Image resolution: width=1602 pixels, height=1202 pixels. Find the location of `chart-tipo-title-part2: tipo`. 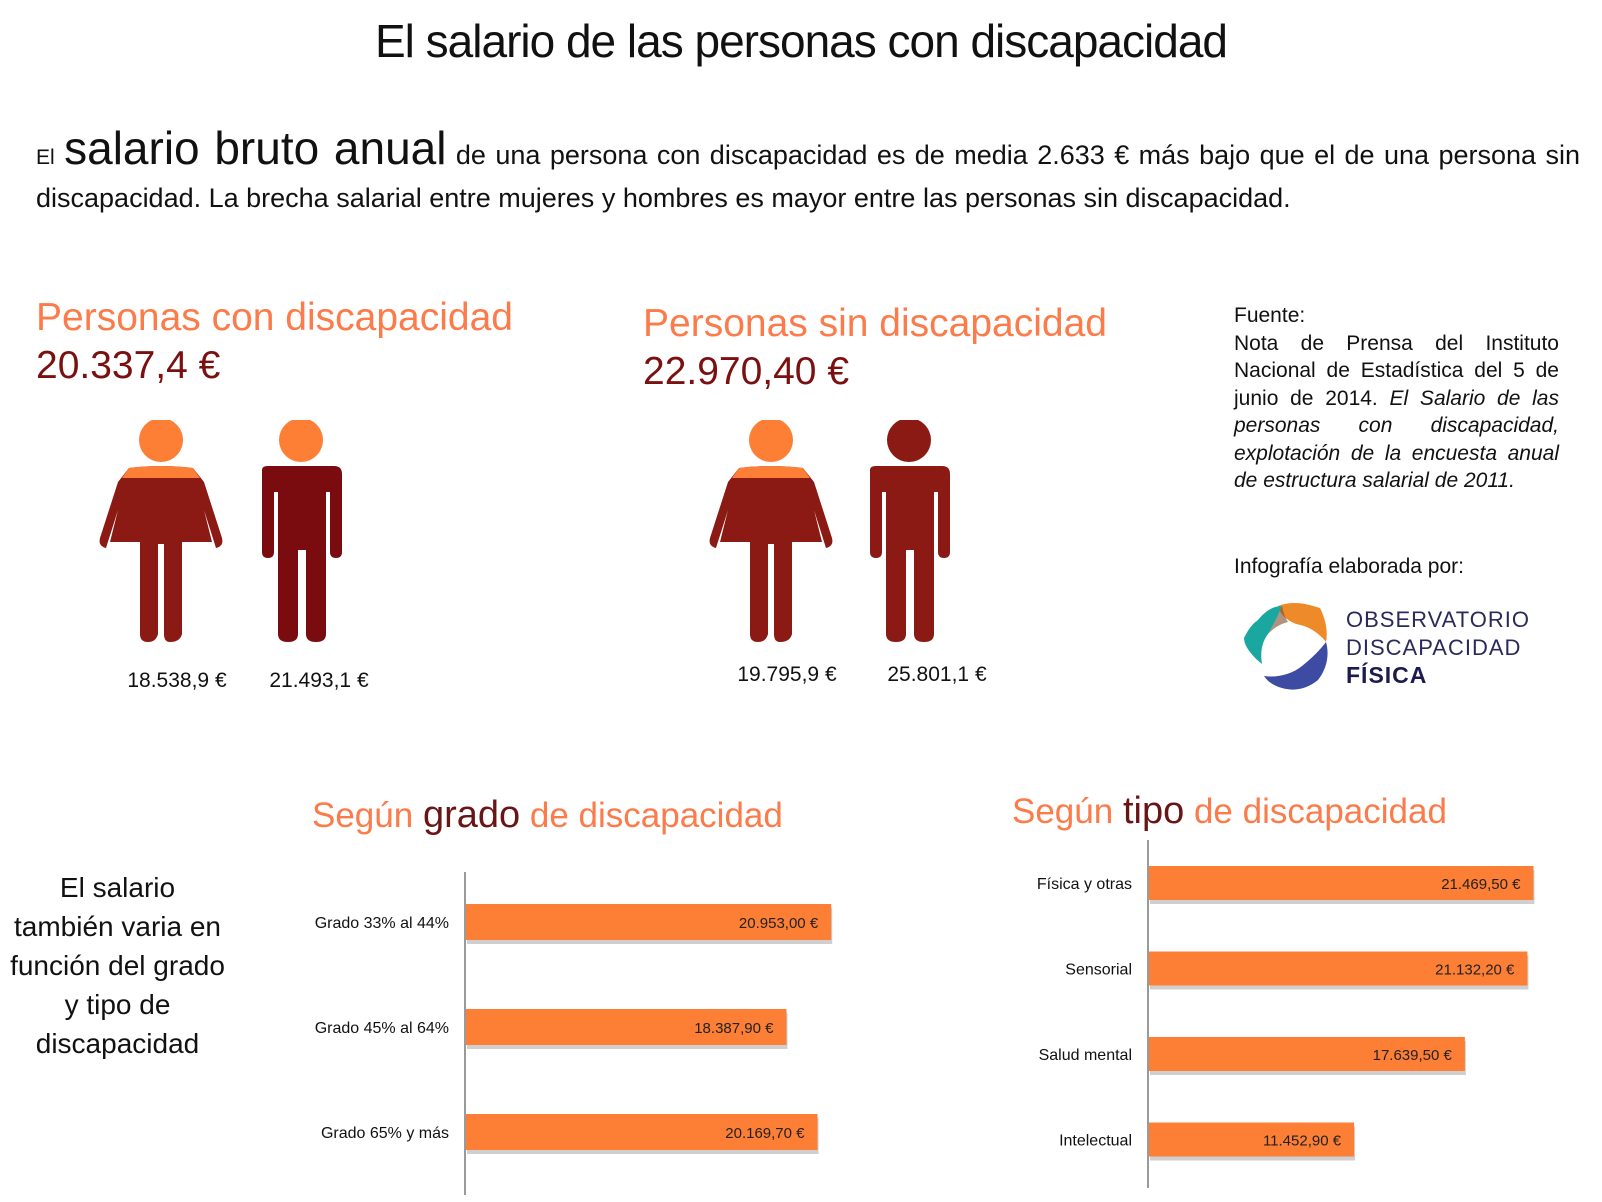

chart-tipo-title-part2: tipo is located at coordinates (1153, 811).